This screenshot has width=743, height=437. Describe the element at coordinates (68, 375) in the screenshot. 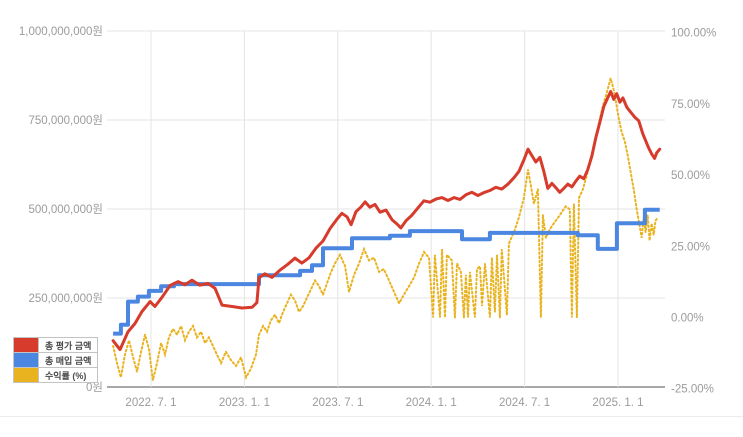

I see `legend-label: 수익률 (%)` at that location.